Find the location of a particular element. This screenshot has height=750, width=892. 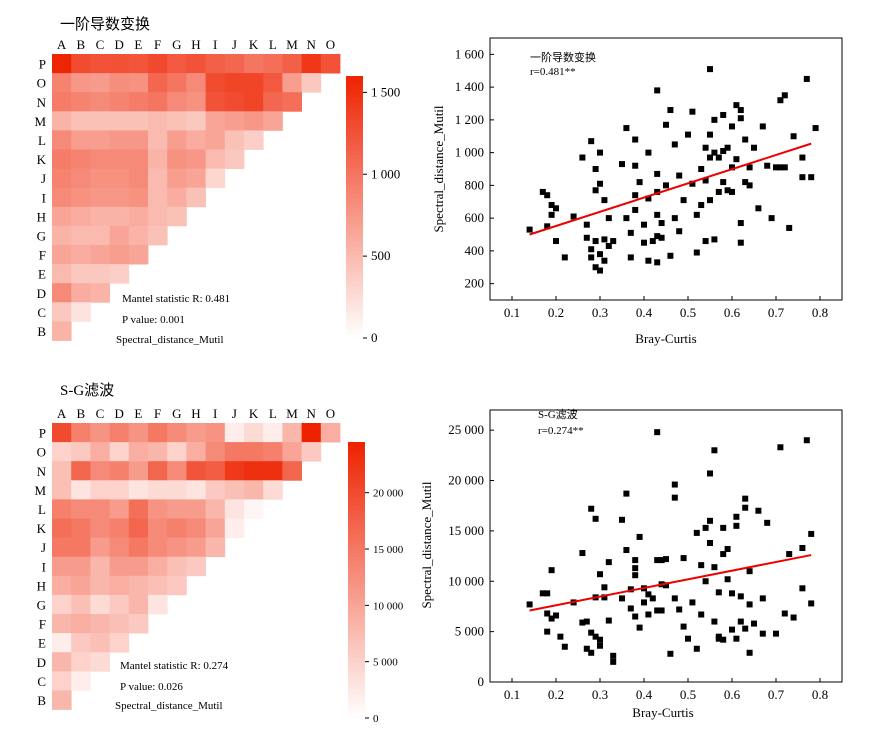

heatmap-cell-N-H is located at coordinates (196, 102).